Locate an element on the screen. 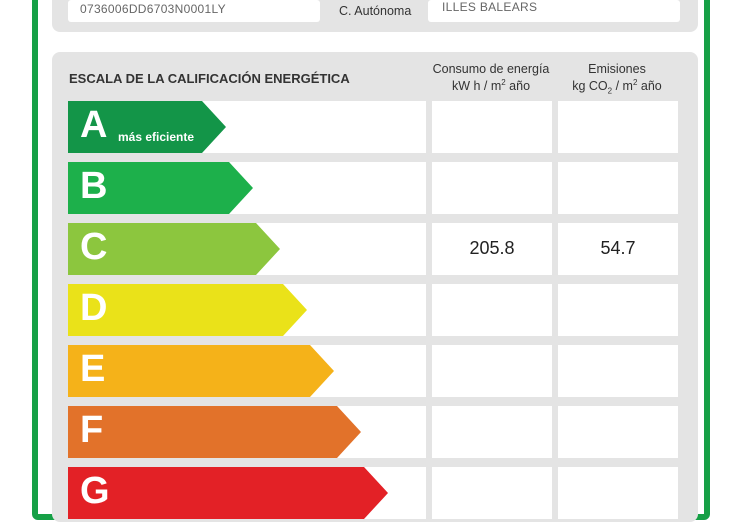  rating-row-g: G is located at coordinates (375, 493).